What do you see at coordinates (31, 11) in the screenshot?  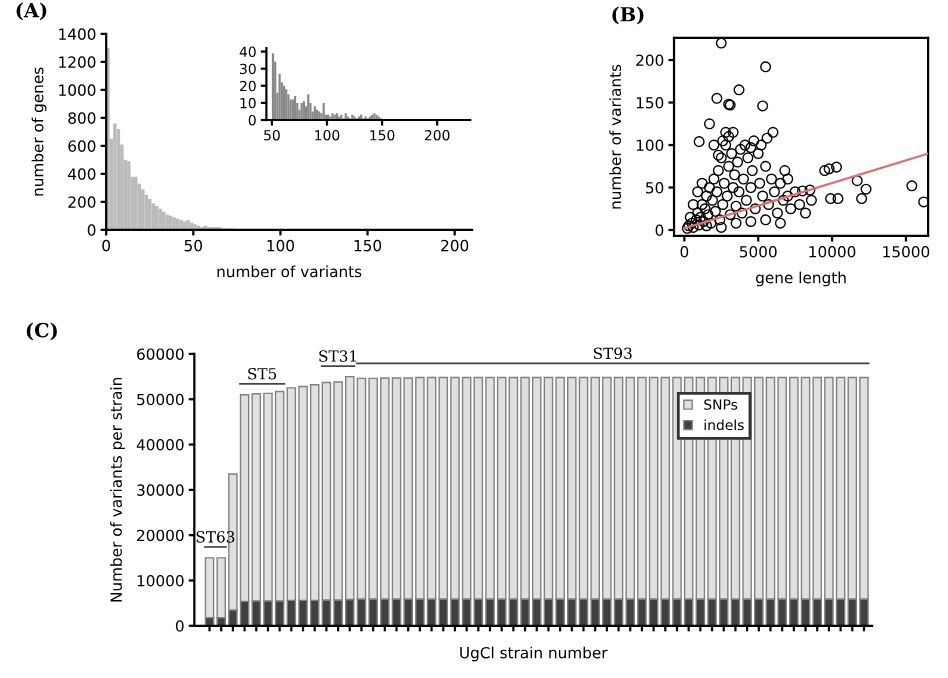 I see `chart-title: (A)` at bounding box center [31, 11].